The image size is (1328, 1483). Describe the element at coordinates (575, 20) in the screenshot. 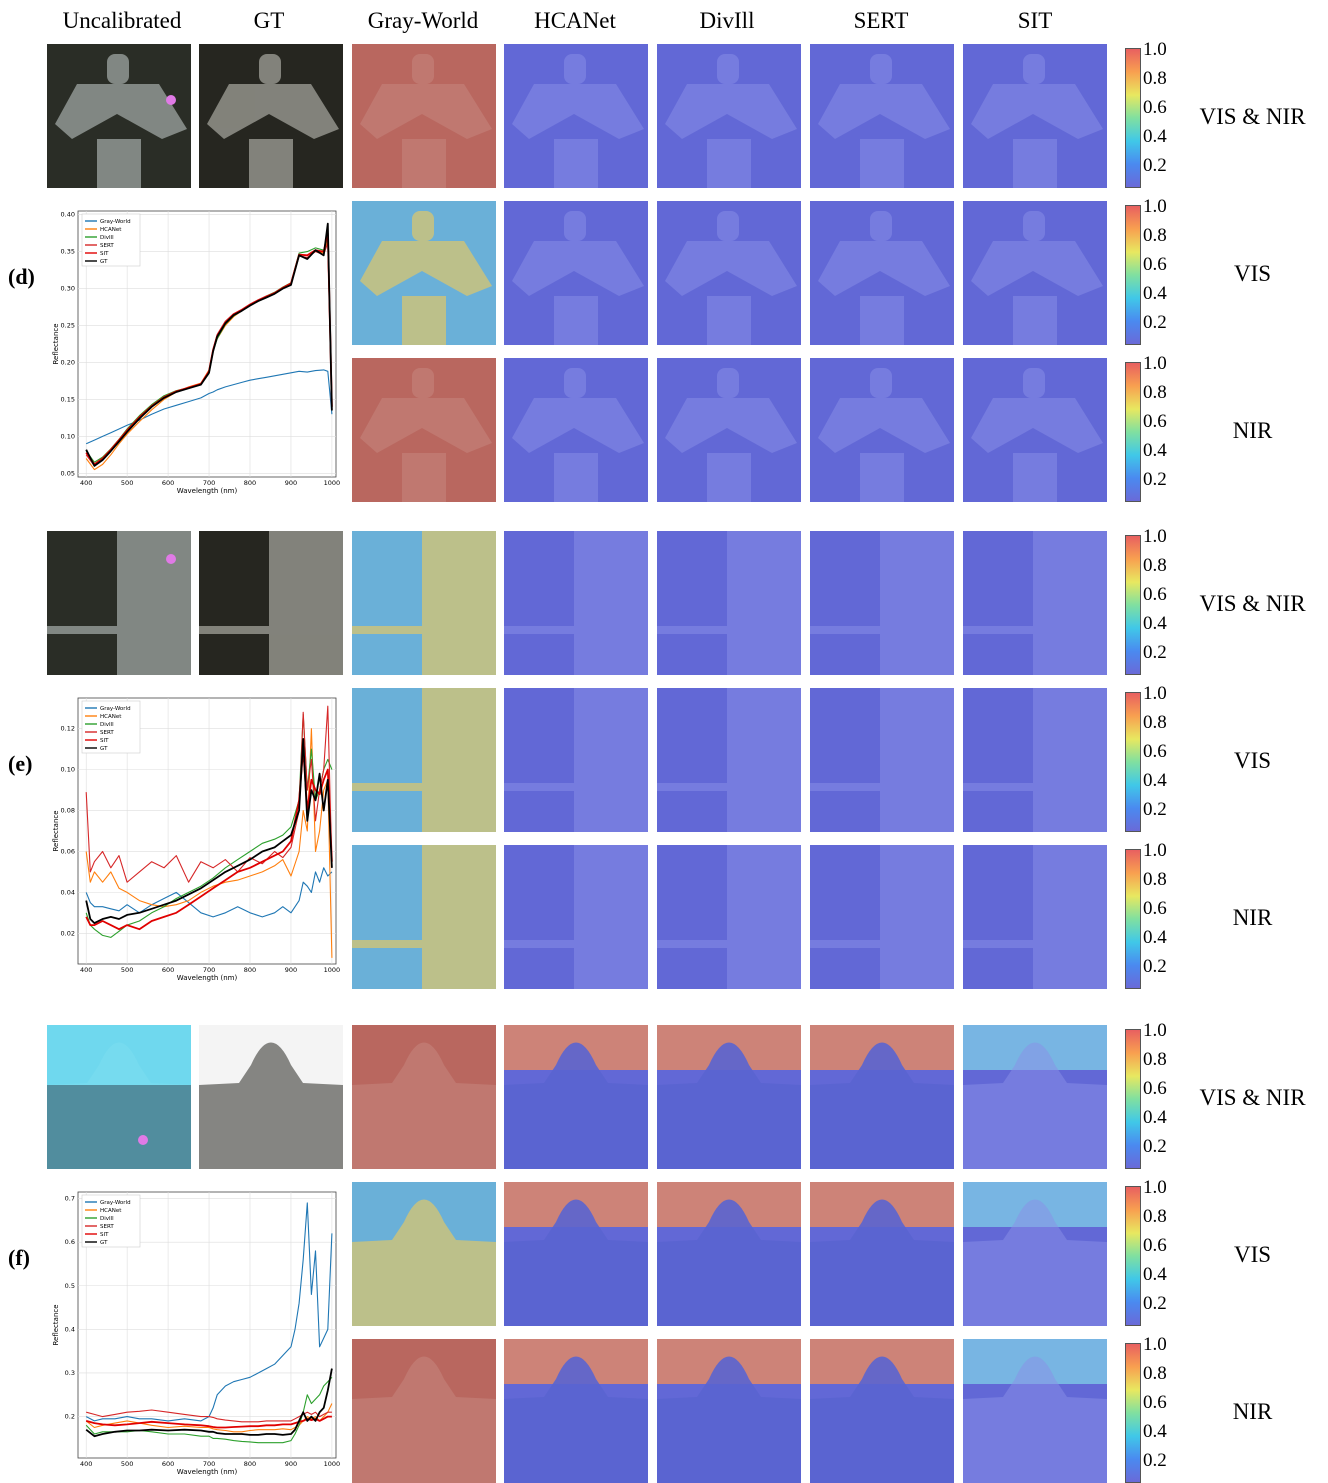

I see `column-header: HCANet` at that location.